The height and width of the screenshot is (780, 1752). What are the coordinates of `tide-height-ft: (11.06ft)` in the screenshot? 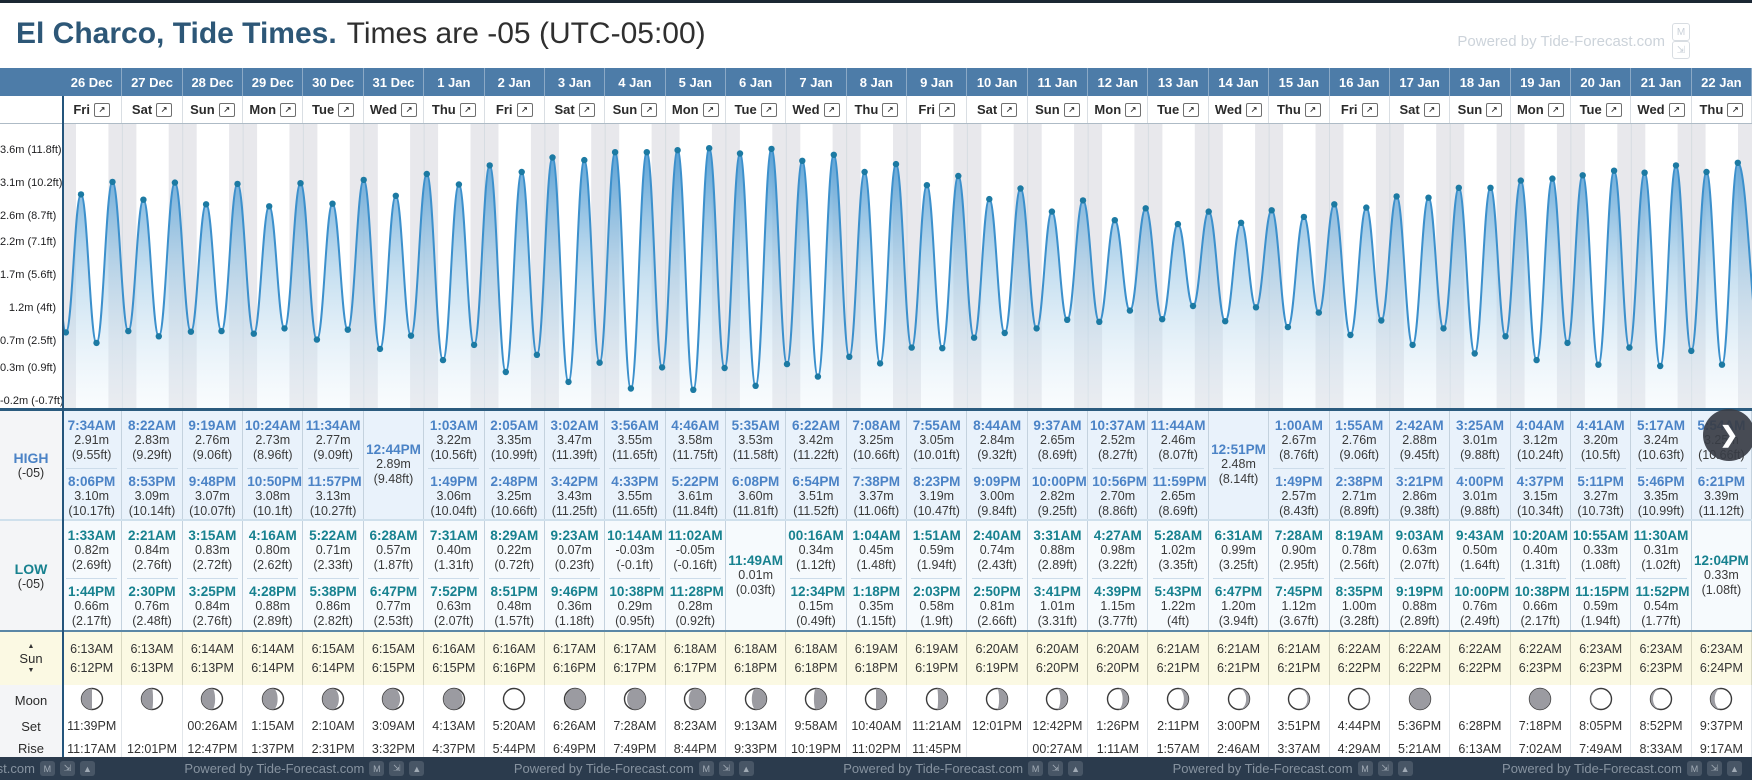 It's located at (876, 511).